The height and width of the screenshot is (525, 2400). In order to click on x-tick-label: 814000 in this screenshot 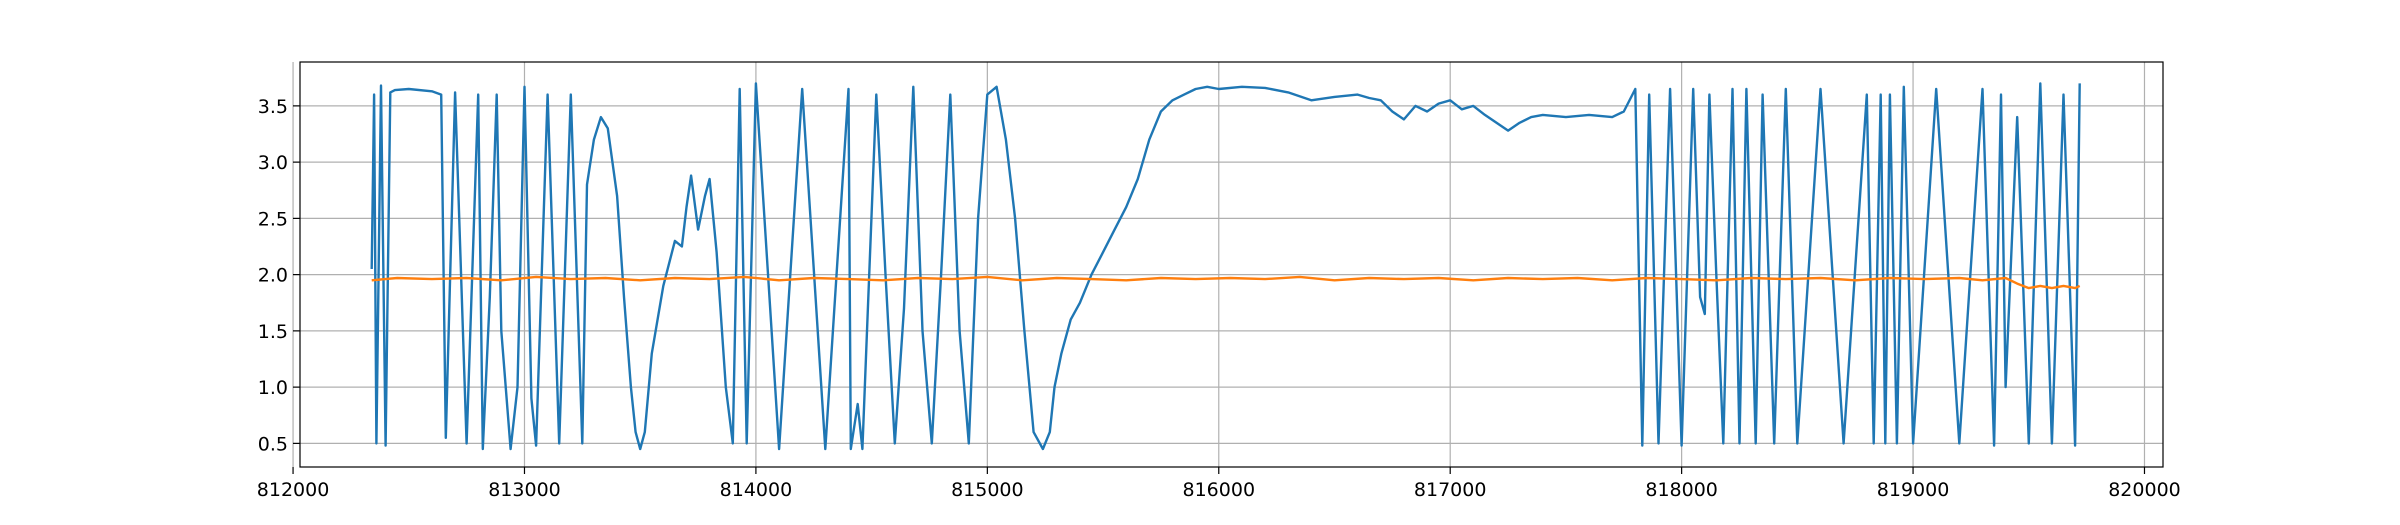, I will do `click(756, 490)`.